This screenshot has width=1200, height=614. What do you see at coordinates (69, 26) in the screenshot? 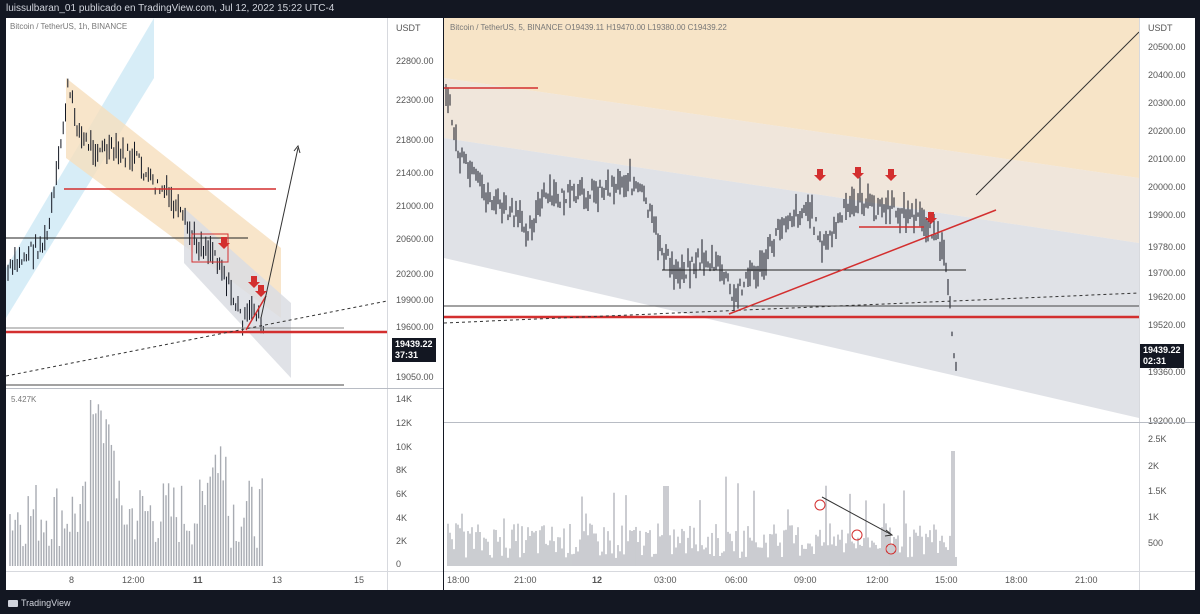
I see `left-chart-legend: Bitcoin / TetherUS, 1h, BINANCE` at bounding box center [69, 26].